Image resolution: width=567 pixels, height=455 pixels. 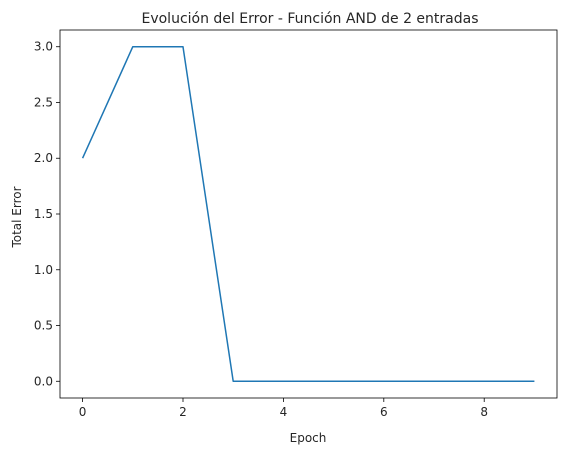 What do you see at coordinates (43, 47) in the screenshot?
I see `y-tick-label: 3.0` at bounding box center [43, 47].